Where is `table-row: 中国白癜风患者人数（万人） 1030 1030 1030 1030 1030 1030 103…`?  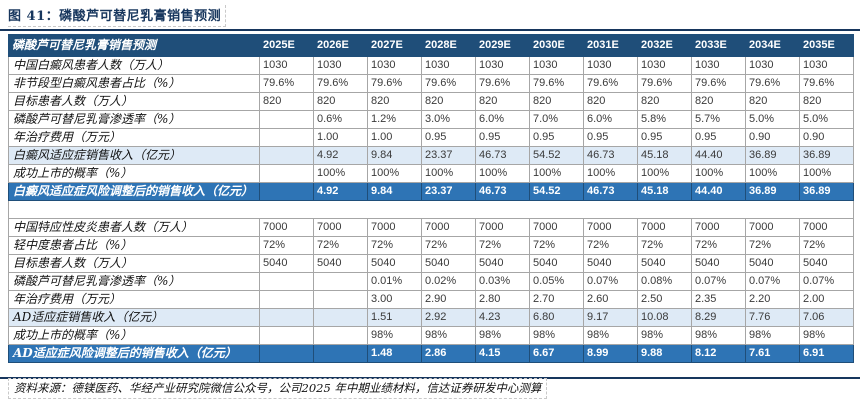
table-row: 中国白癜风患者人数（万人） 1030 1030 1030 1030 1030 1030 103… is located at coordinates (431, 65).